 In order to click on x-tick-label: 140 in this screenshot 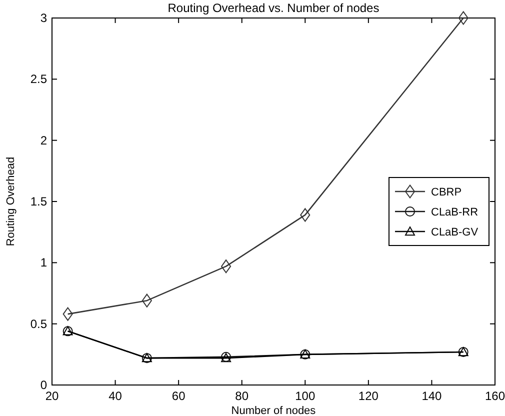, I will do `click(432, 396)`.